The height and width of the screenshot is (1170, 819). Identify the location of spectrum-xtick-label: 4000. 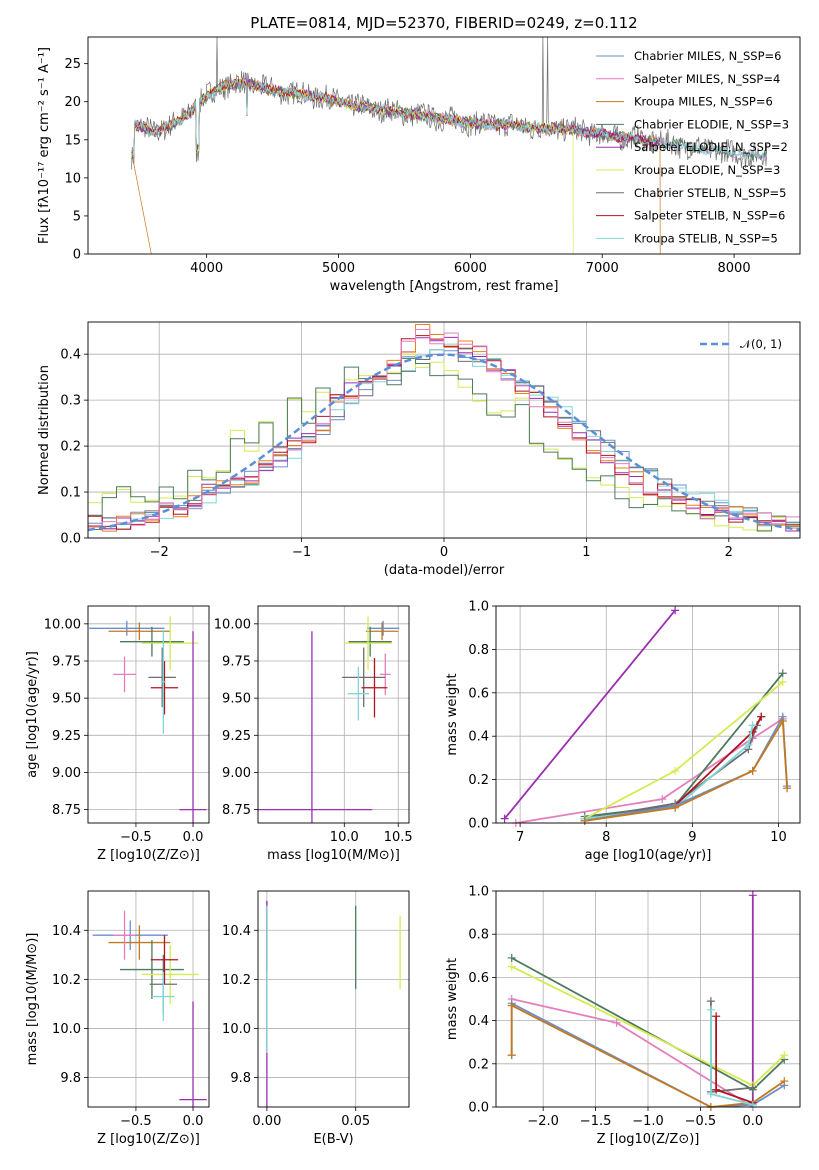
(206, 268).